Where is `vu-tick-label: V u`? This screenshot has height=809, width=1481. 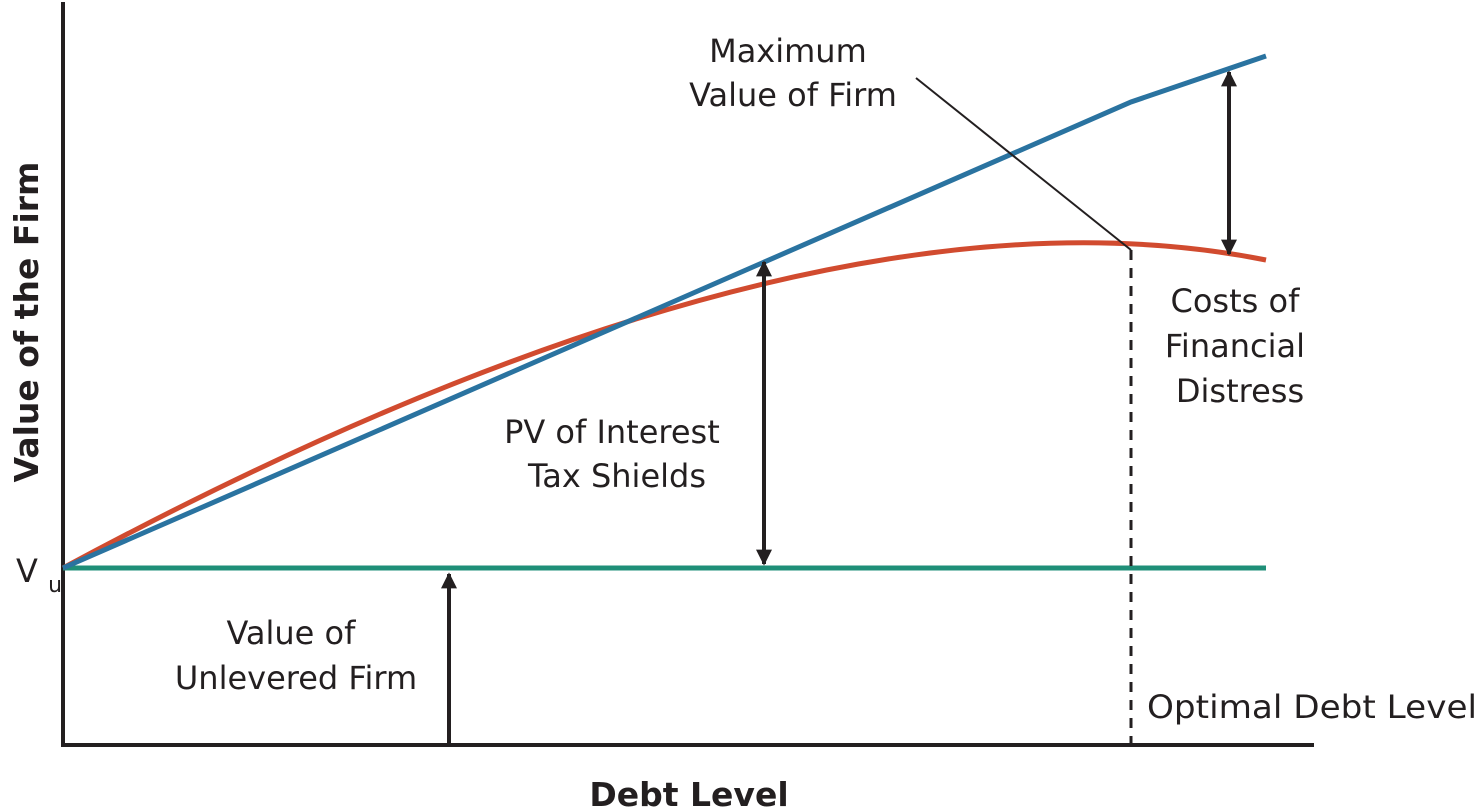 vu-tick-label: V u is located at coordinates (39, 575).